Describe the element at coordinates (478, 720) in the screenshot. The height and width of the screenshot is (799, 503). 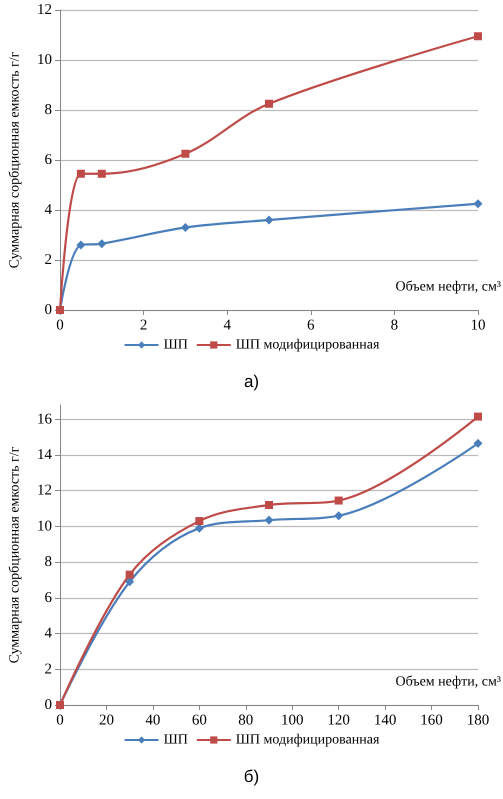
I see `x-tick-label: 180` at that location.